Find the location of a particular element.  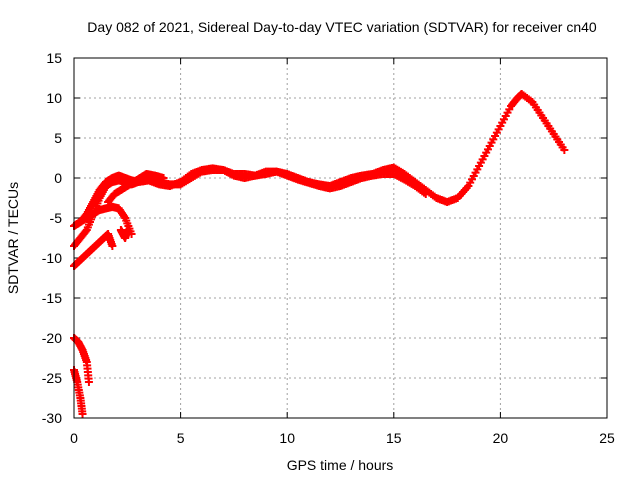

y-tick-label: -25 is located at coordinates (52, 378).